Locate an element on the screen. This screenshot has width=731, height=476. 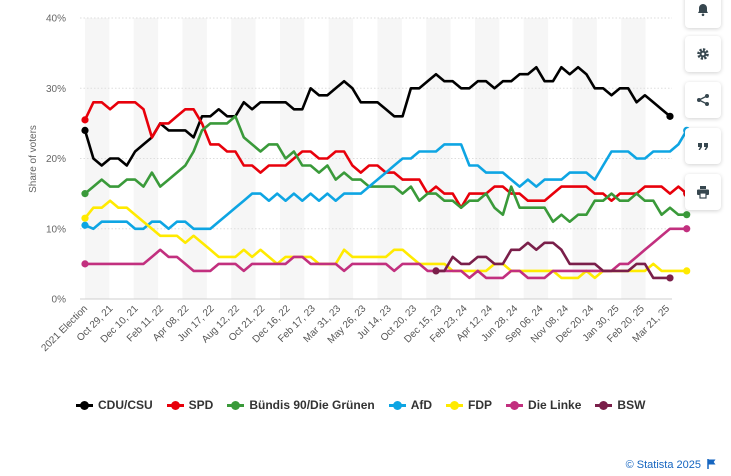
legend-label: FDP is located at coordinates (480, 405).